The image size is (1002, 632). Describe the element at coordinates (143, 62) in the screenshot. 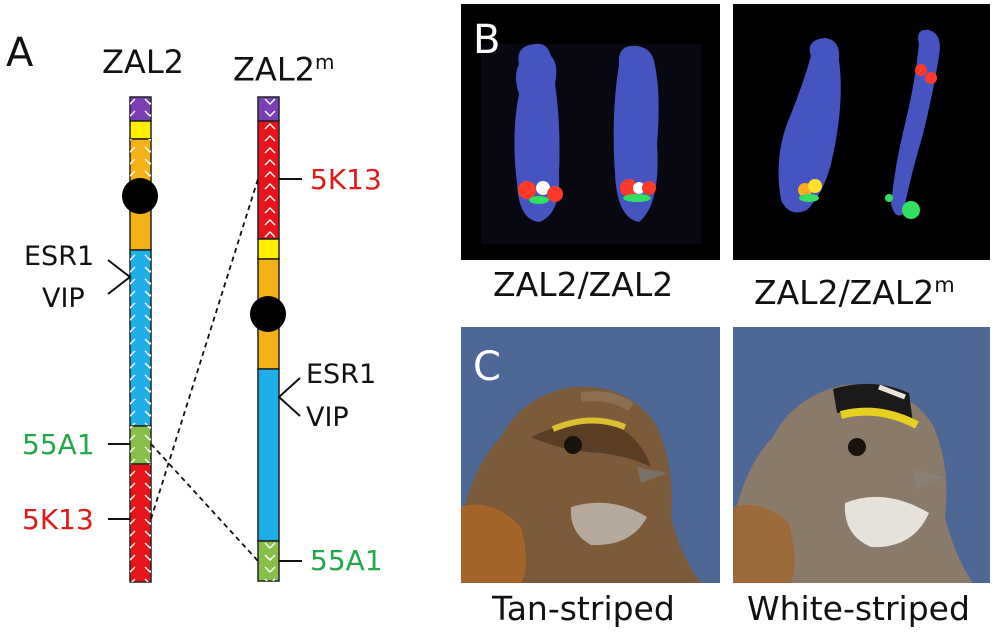

I see `zal2-title: ZAL2` at that location.